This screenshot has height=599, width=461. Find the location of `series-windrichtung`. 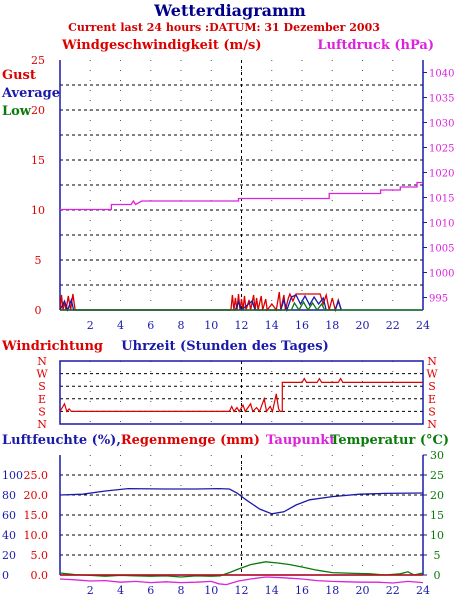

series-windrichtung is located at coordinates (241, 395).